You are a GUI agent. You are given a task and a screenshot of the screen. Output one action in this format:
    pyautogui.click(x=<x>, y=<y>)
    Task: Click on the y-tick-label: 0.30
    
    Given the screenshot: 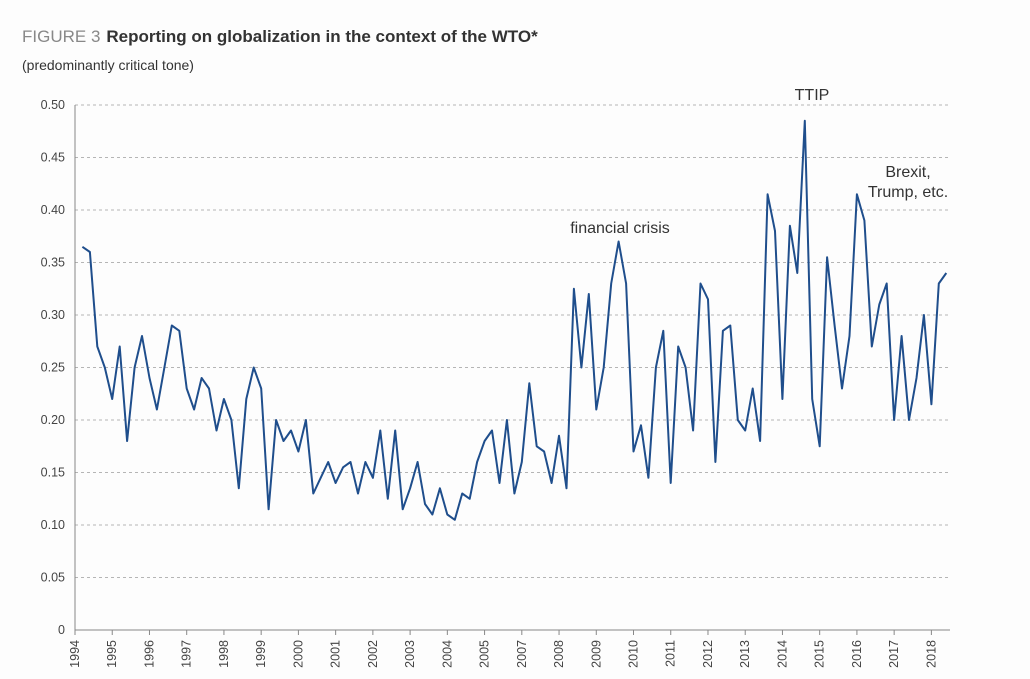 What is the action you would take?
    pyautogui.click(x=53, y=315)
    